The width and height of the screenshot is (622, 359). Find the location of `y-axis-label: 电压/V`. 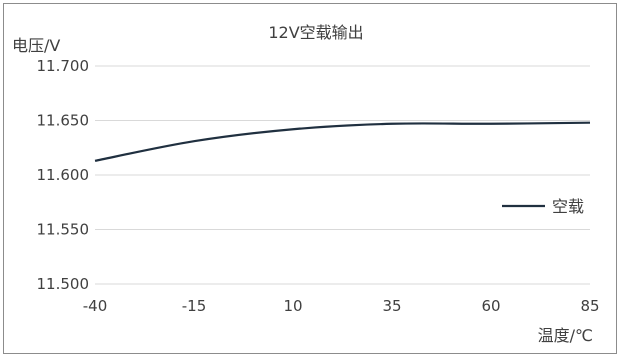

y-axis-label: 电压/V is located at coordinates (36, 45).